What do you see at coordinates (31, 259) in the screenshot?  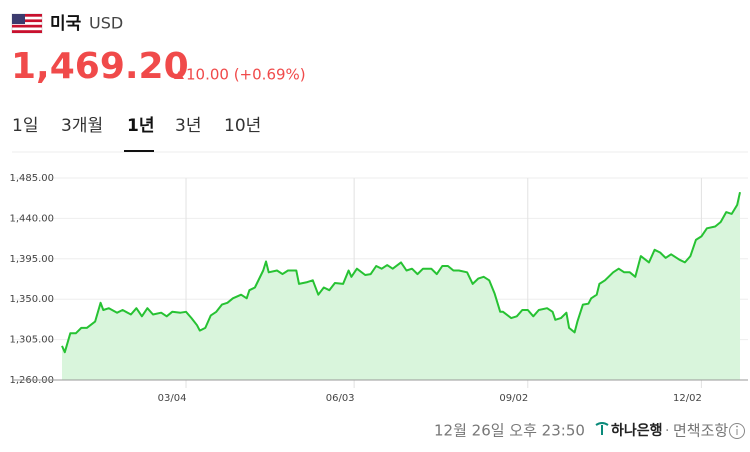 I see `y-tick-label: 1,395.00` at bounding box center [31, 259].